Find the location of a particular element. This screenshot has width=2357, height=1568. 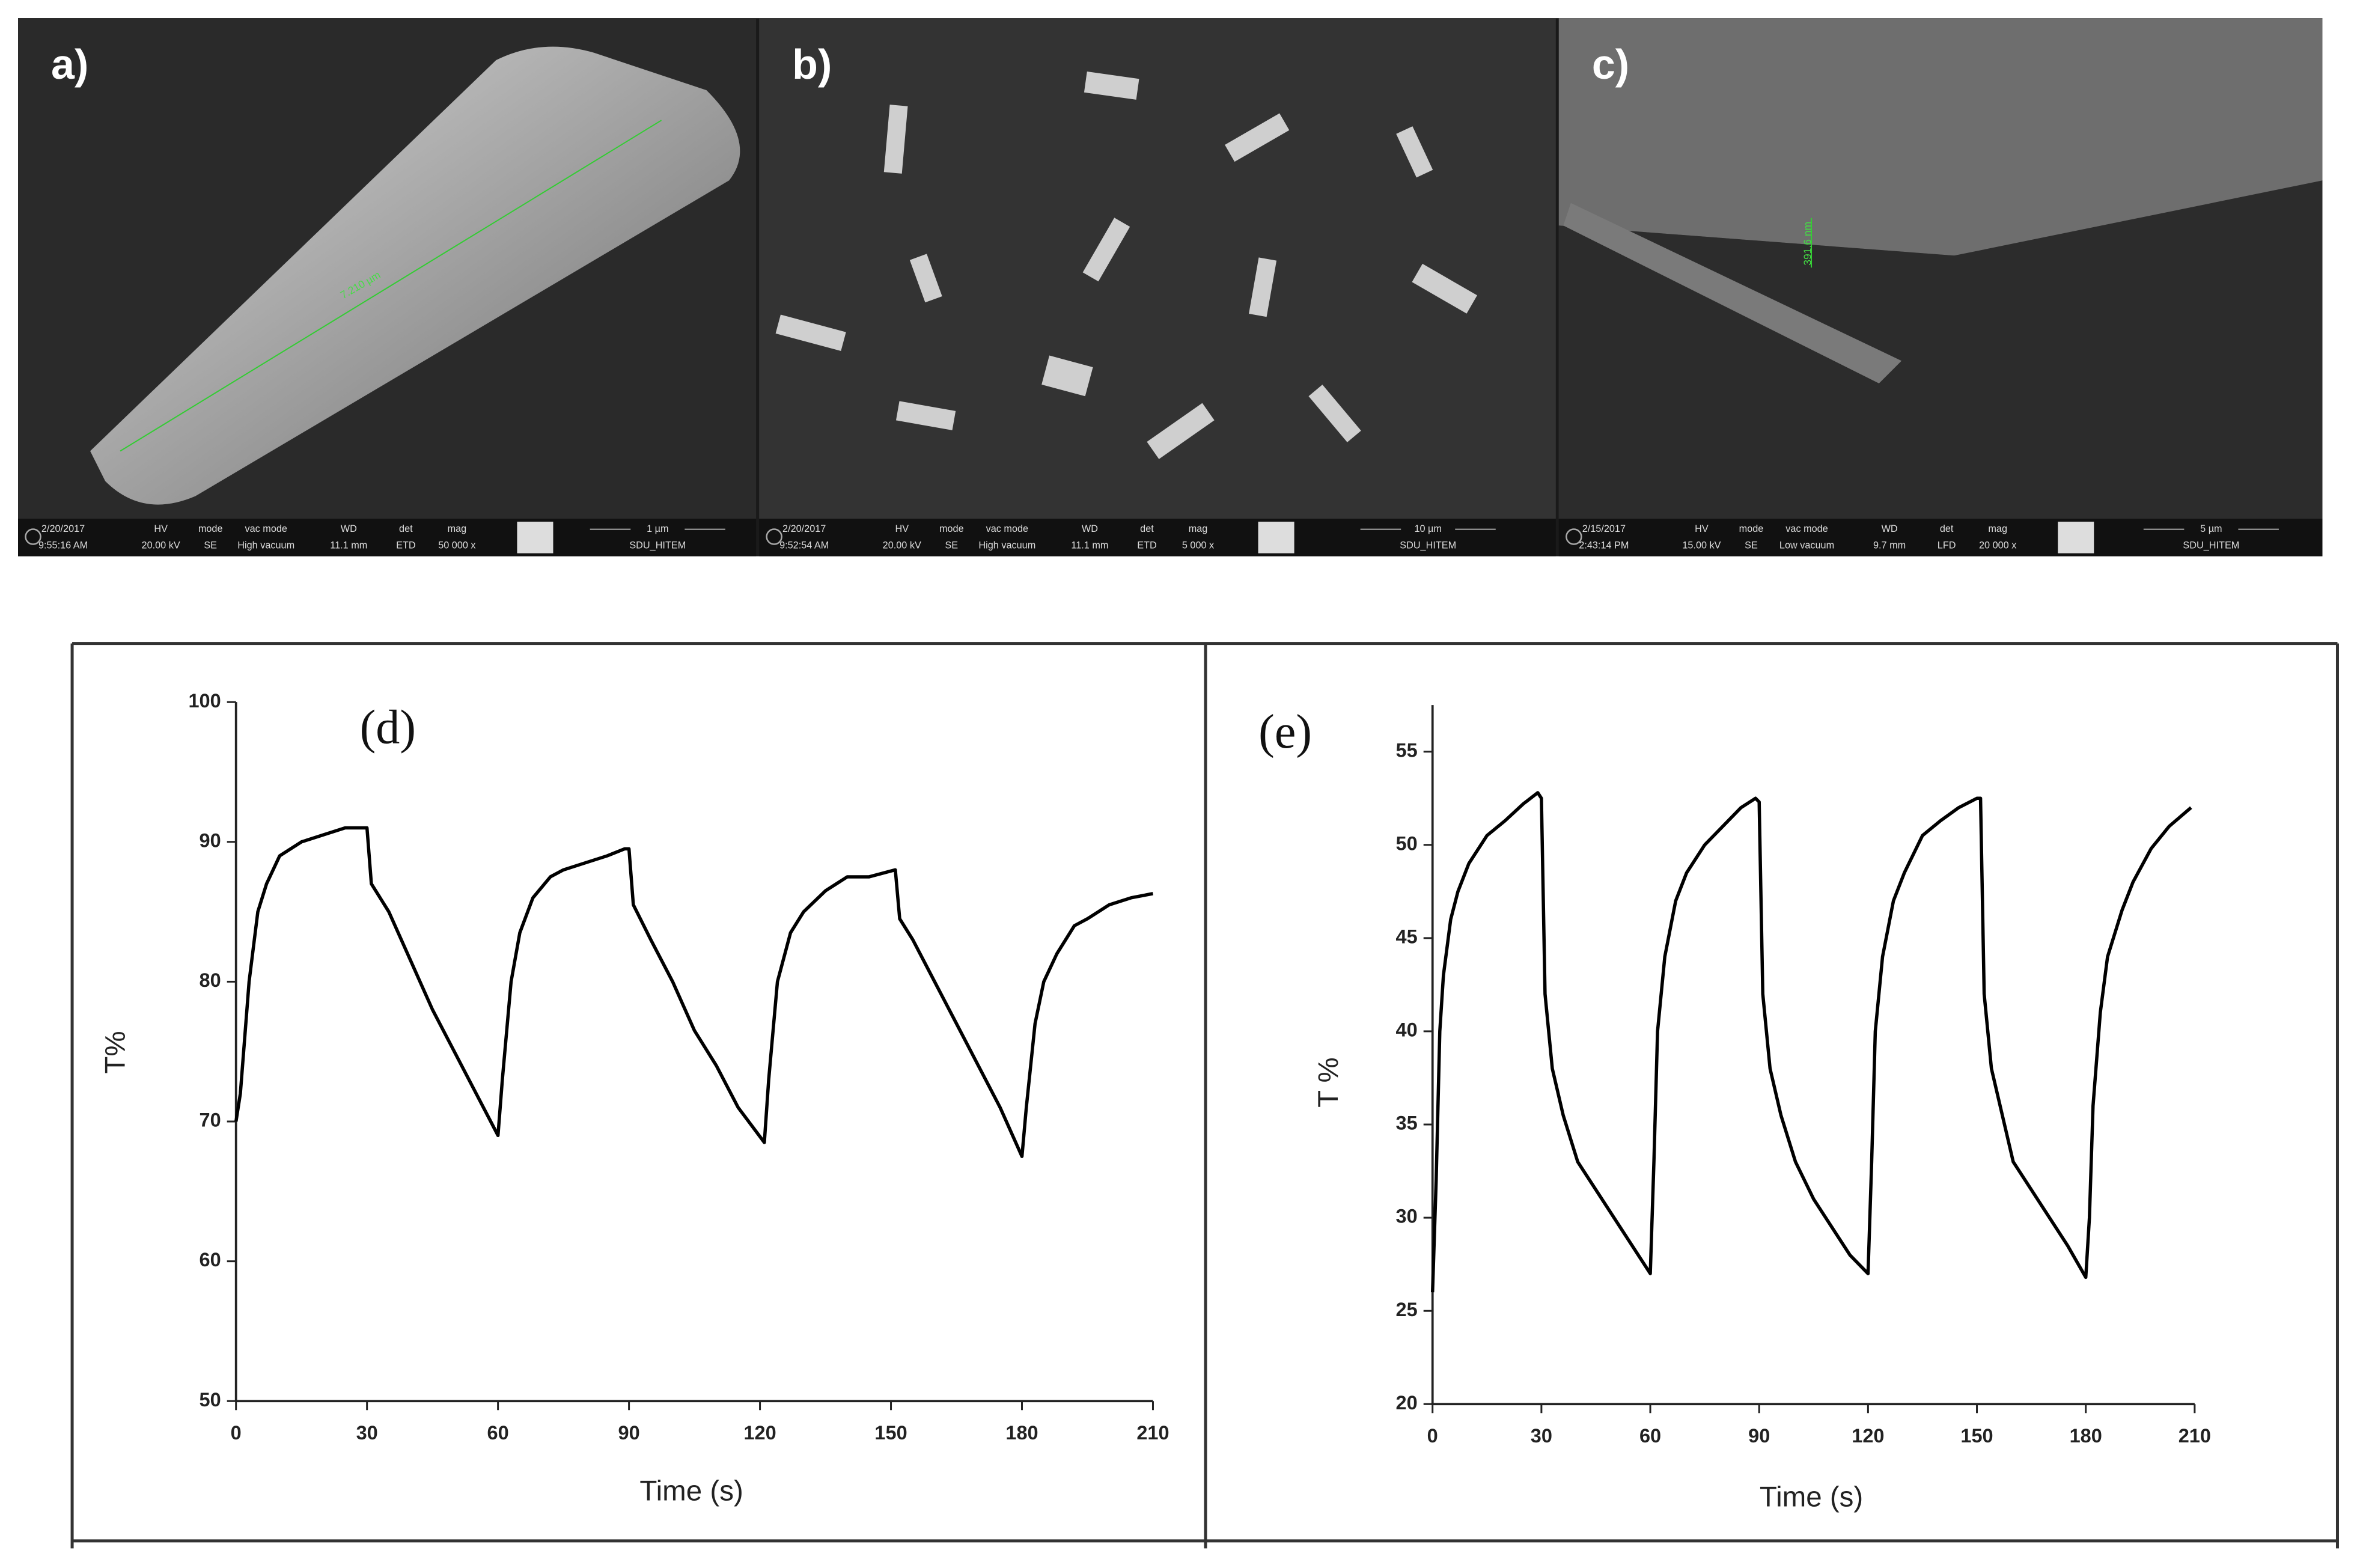

y-tick-label: 35 is located at coordinates (1407, 1123).